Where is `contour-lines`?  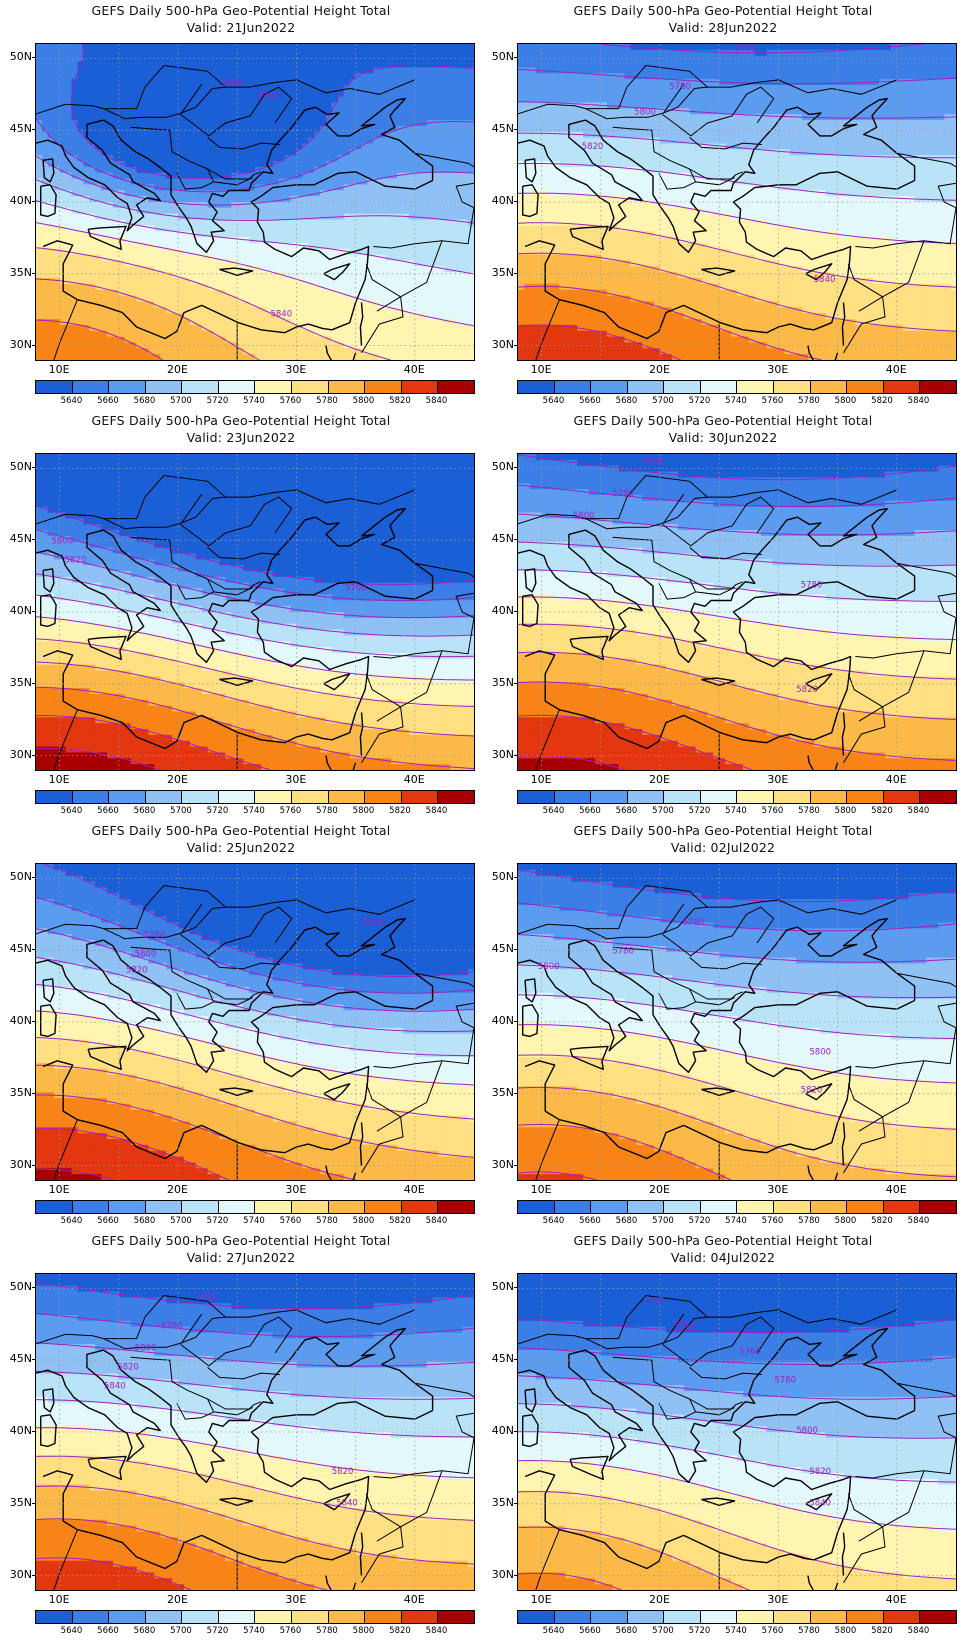
contour-lines is located at coordinates (255, 202).